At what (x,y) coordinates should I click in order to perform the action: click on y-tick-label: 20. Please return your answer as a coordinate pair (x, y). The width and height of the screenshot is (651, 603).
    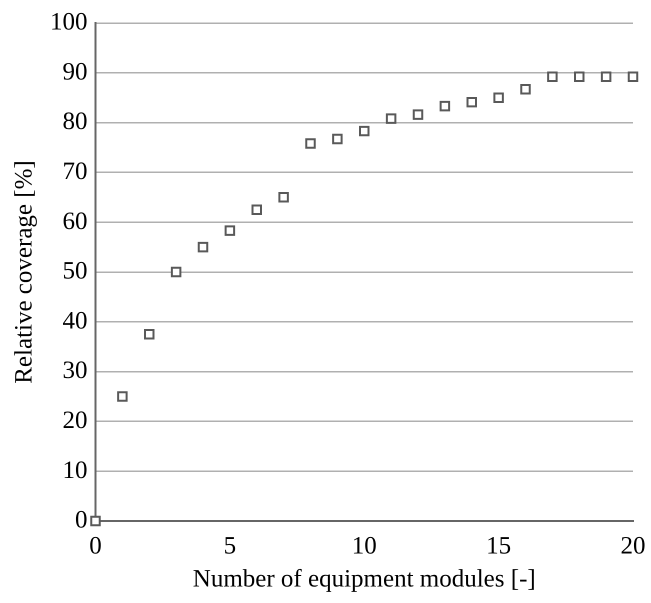
    Looking at the image, I should click on (75, 420).